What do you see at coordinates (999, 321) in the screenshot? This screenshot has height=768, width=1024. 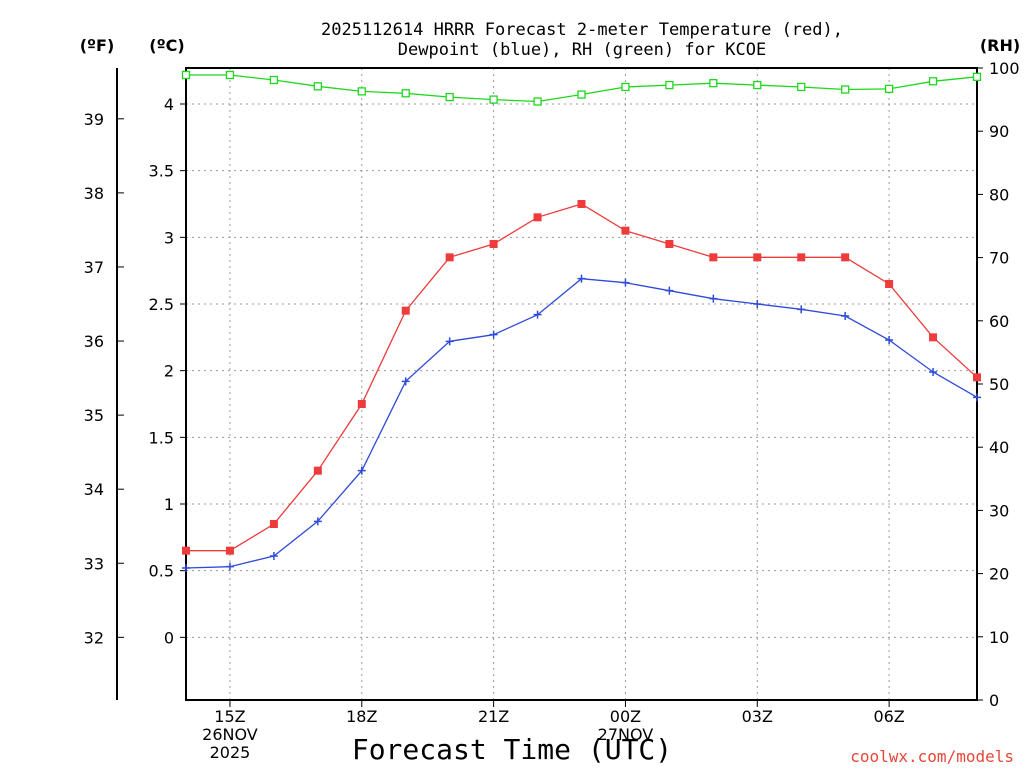 I see `rh-tick-label: 60` at bounding box center [999, 321].